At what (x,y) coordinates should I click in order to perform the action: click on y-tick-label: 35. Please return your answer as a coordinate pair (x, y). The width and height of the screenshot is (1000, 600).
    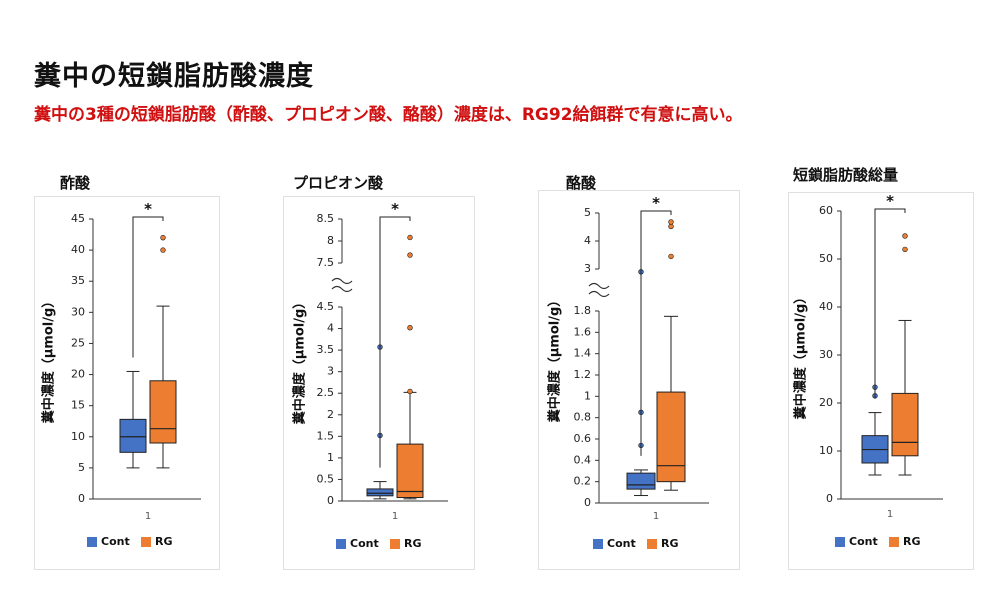
    Looking at the image, I should click on (78, 280).